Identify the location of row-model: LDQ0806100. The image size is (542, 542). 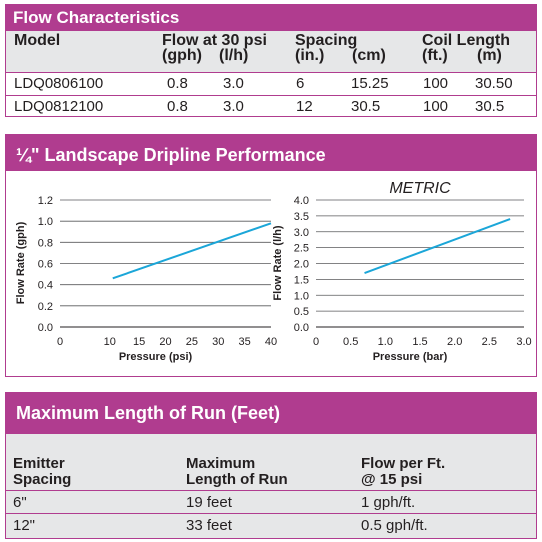
(59, 83).